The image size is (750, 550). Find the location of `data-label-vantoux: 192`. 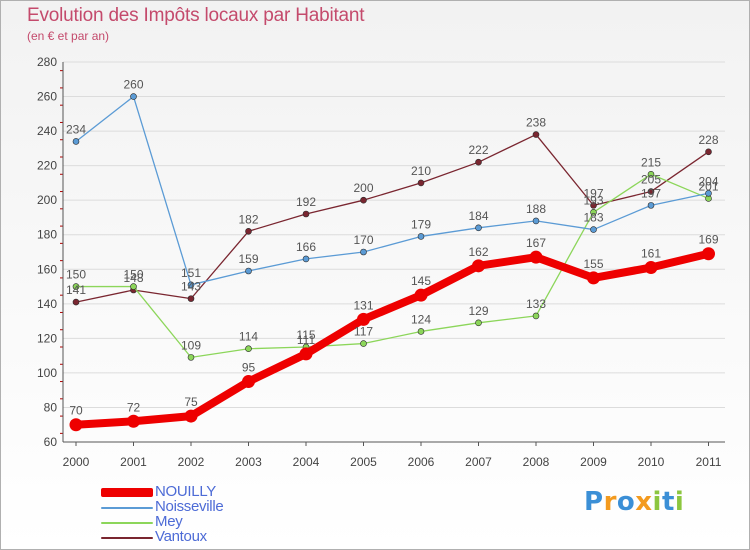

data-label-vantoux: 192 is located at coordinates (306, 202).